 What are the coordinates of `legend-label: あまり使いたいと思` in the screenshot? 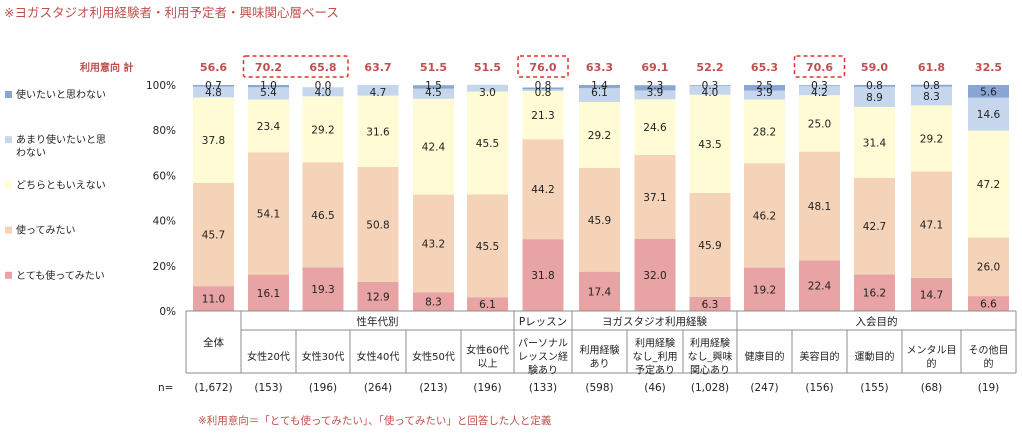 It's located at (61, 139).